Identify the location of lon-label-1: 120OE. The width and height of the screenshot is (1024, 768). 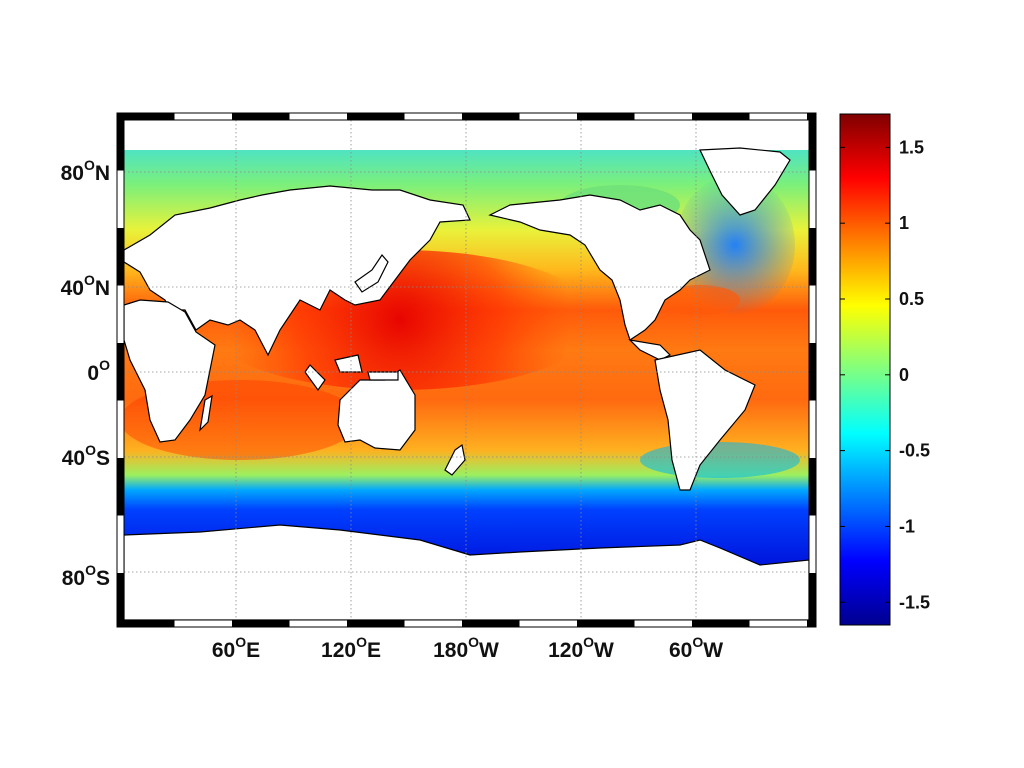
(351, 648).